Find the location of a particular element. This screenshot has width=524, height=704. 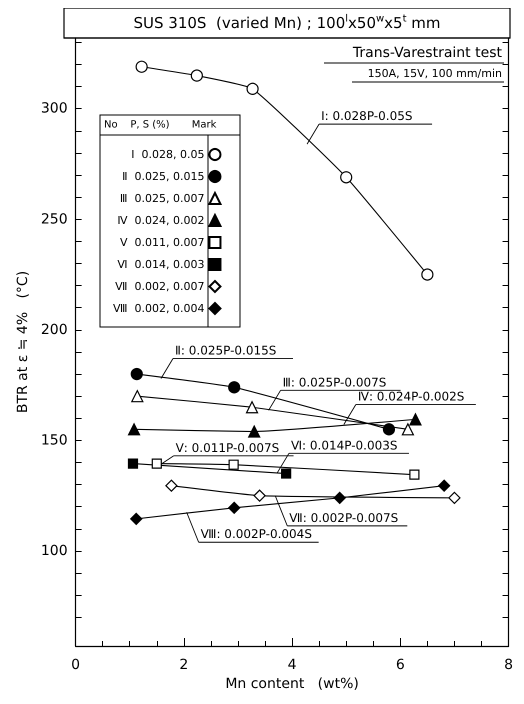

x-tick-label: 0 is located at coordinates (75, 665).